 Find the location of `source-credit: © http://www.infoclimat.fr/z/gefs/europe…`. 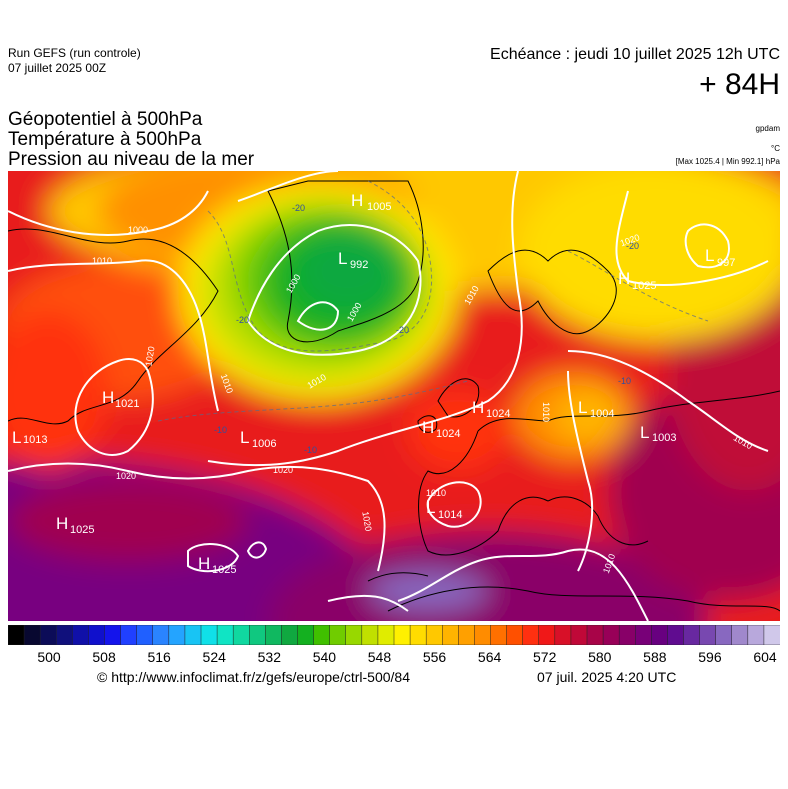

source-credit: © http://www.infoclimat.fr/z/gefs/europe… is located at coordinates (254, 677).